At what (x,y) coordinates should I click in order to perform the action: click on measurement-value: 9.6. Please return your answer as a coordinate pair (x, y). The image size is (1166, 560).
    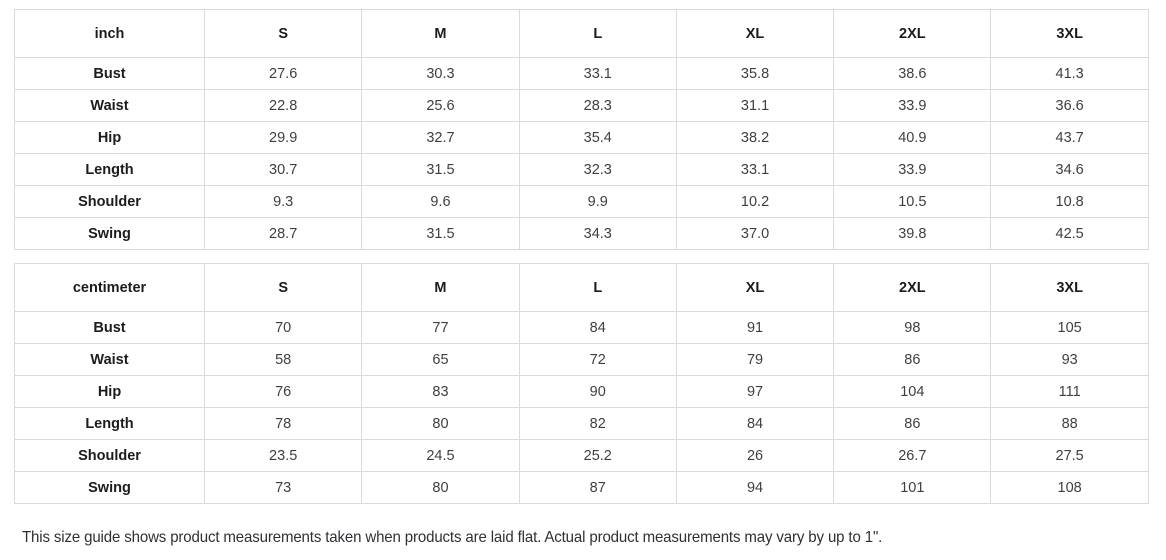
    Looking at the image, I should click on (440, 201).